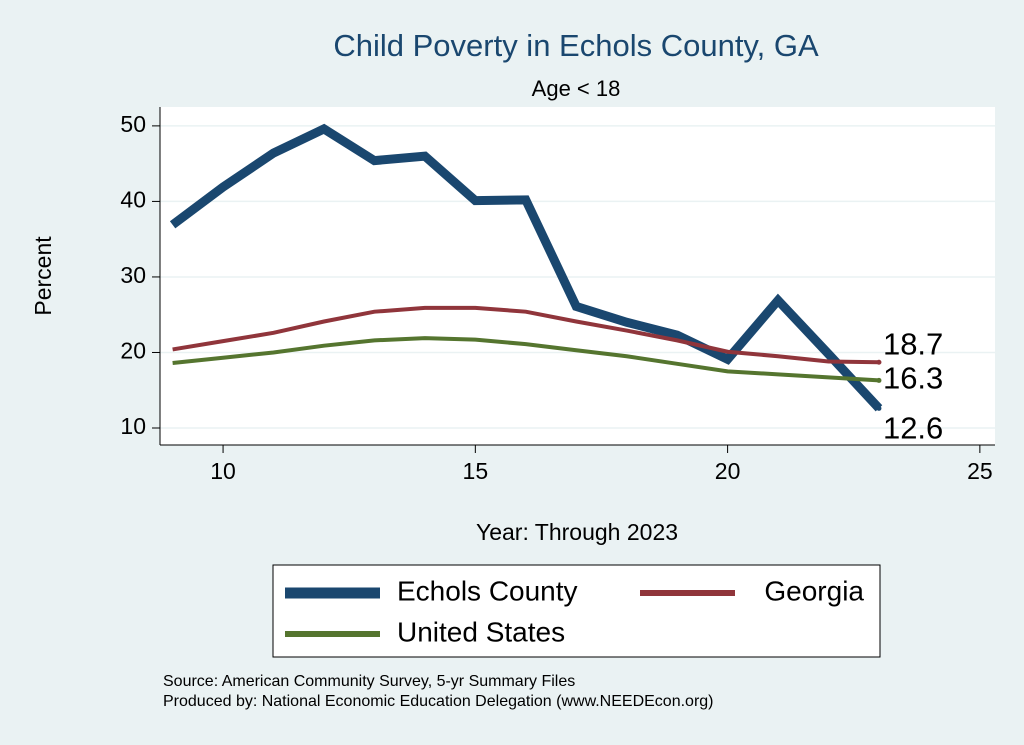 This screenshot has height=745, width=1024. What do you see at coordinates (133, 199) in the screenshot?
I see `y-tick-label: 40` at bounding box center [133, 199].